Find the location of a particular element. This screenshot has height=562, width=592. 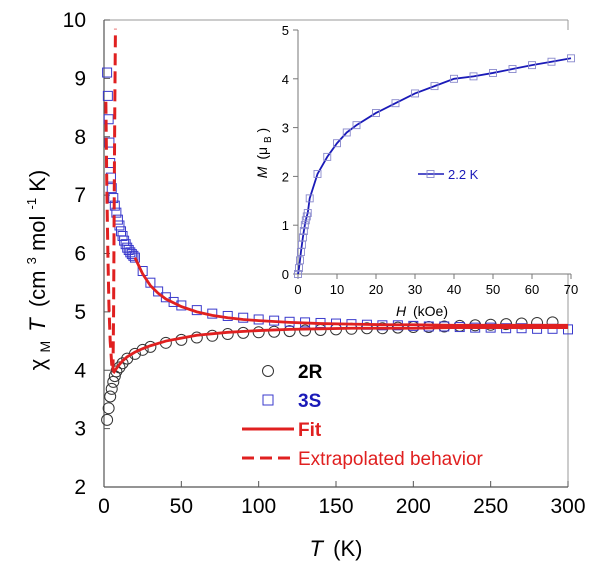

inset-y-axis-sub: B is located at coordinates (268, 139).